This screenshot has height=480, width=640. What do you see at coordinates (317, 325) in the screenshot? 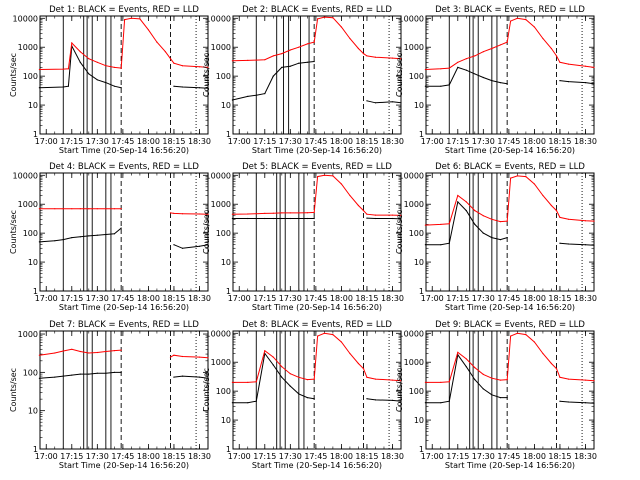
I see `panel-title: Det 8: BLACK = Events, RED = LLD` at bounding box center [317, 325].